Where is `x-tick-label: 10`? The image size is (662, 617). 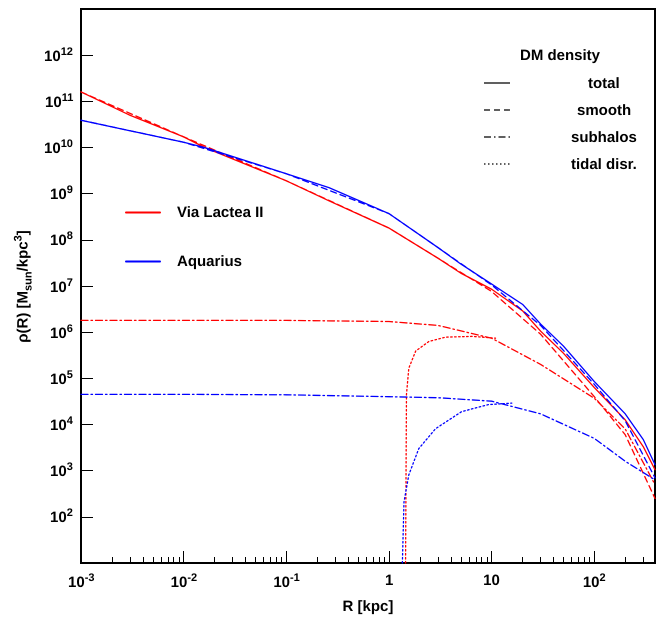
x-tick-label: 10 is located at coordinates (491, 580).